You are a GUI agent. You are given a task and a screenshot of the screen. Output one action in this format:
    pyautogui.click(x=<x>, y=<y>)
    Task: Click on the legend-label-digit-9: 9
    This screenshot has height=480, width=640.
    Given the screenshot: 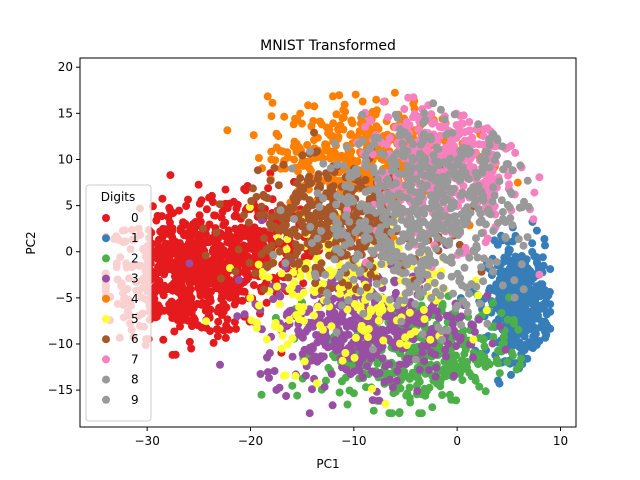 What is the action you would take?
    pyautogui.click(x=135, y=400)
    